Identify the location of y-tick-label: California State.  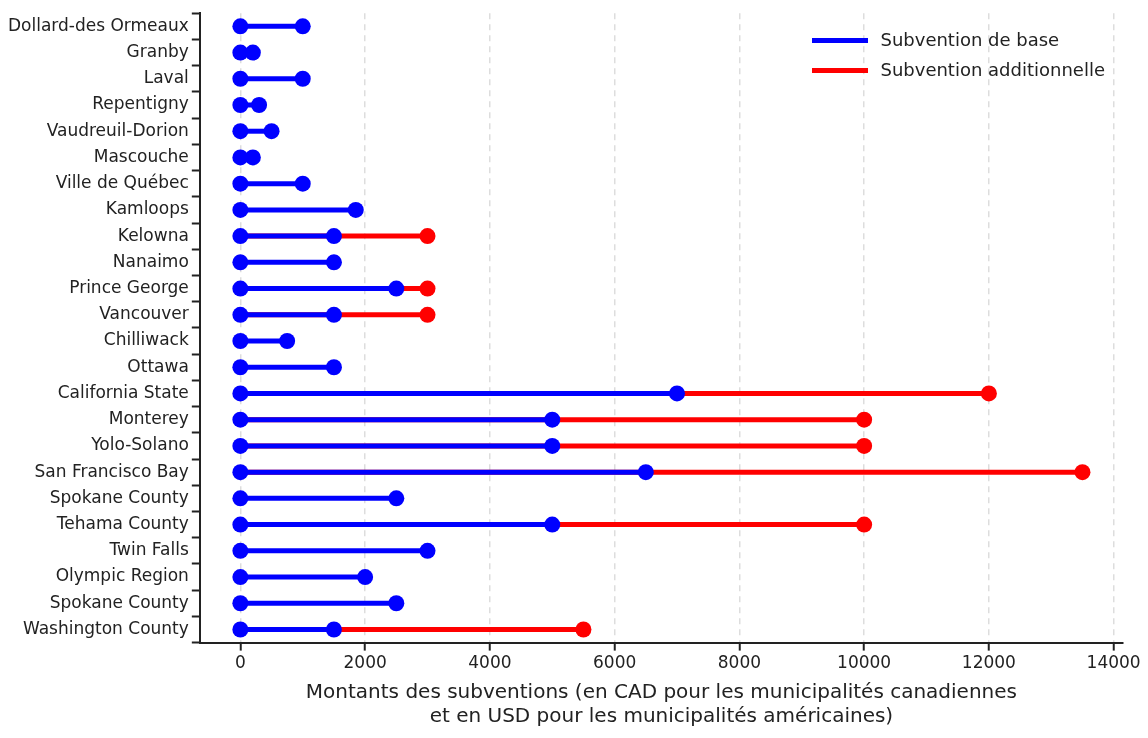
(123, 391).